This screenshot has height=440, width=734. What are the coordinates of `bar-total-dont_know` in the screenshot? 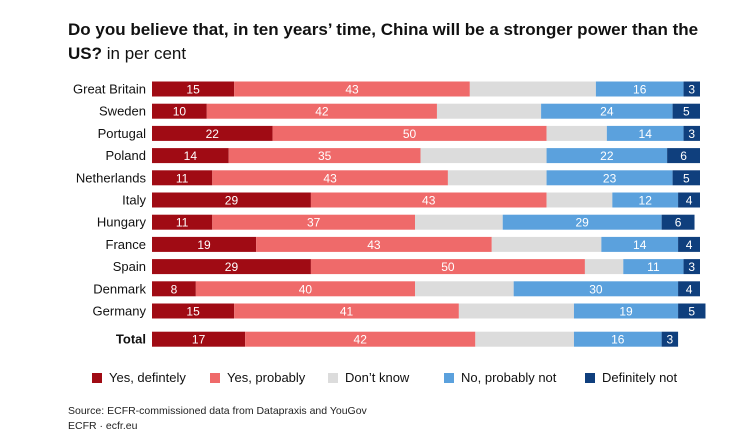 It's located at (524, 339).